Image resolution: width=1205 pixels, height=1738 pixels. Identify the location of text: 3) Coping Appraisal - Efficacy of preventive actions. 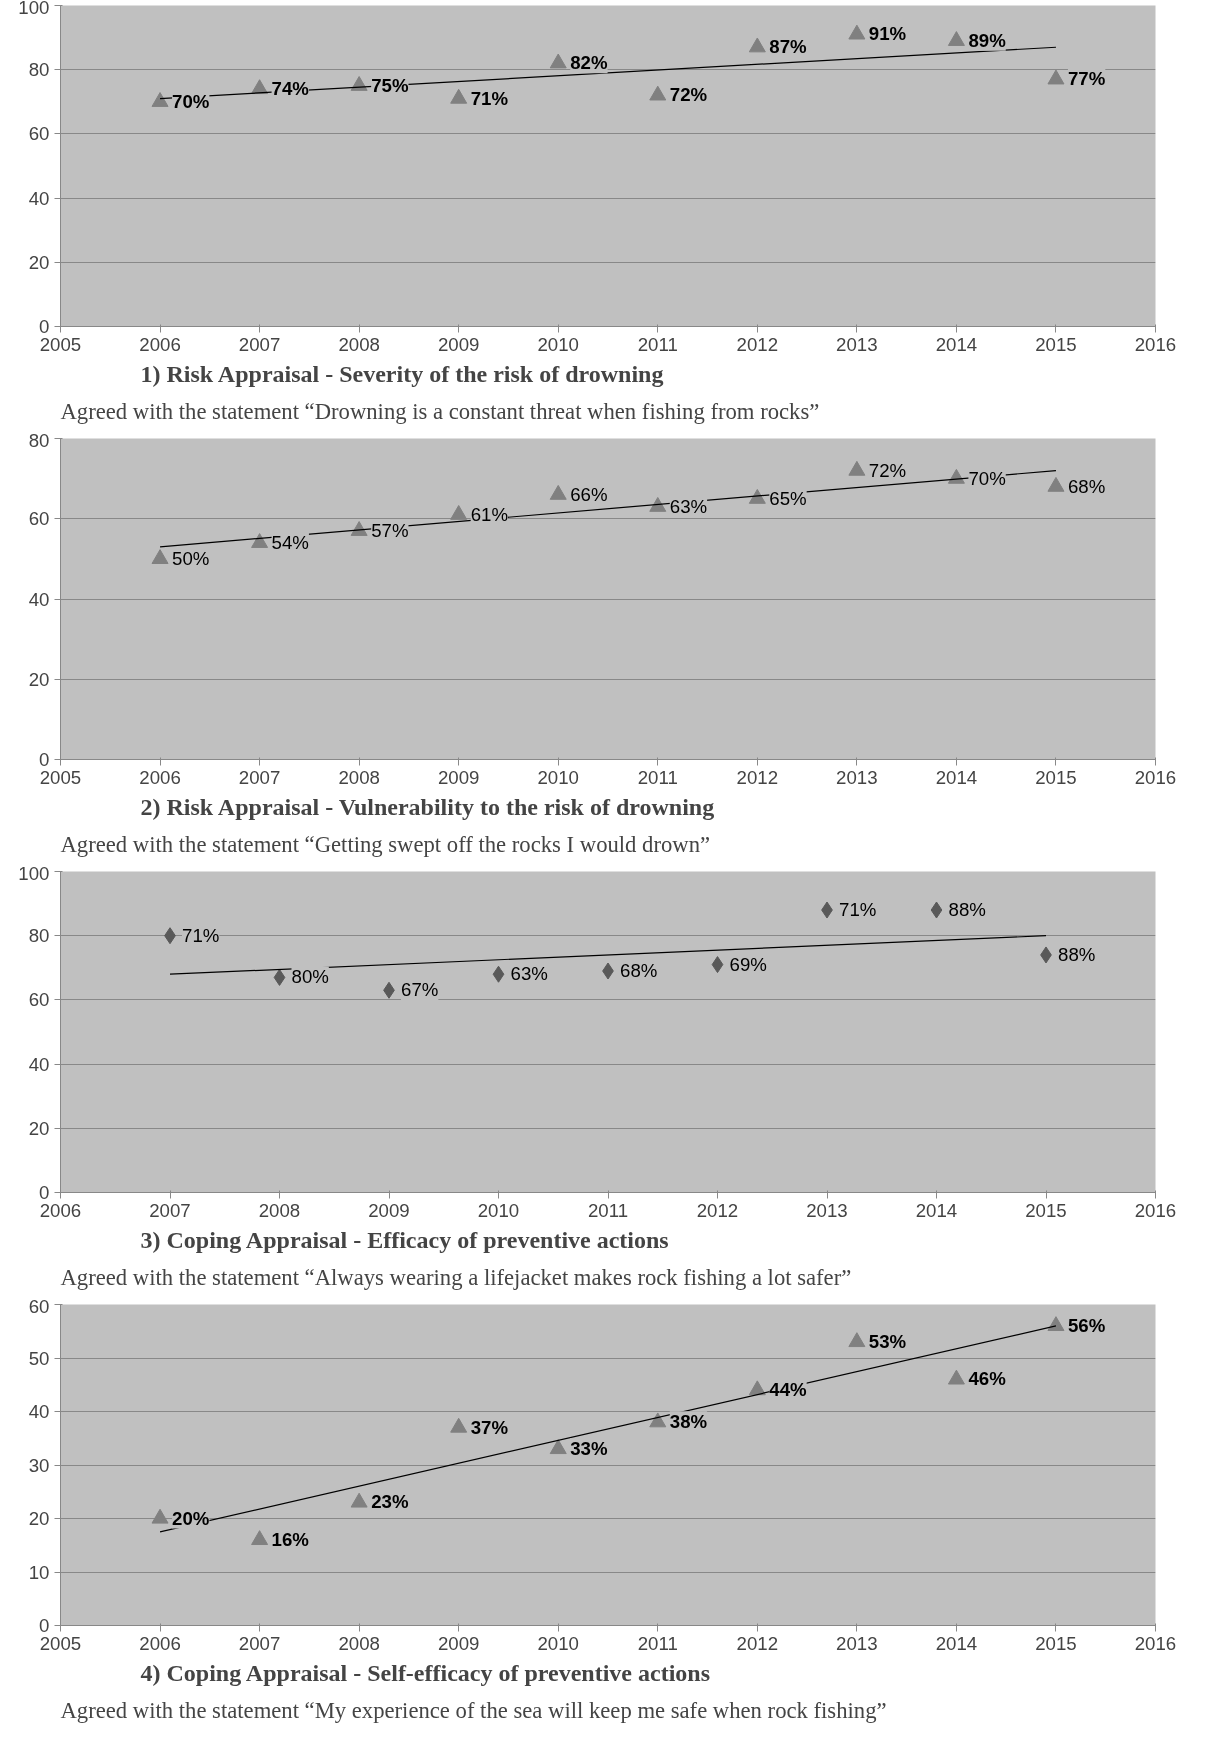
(404, 1239).